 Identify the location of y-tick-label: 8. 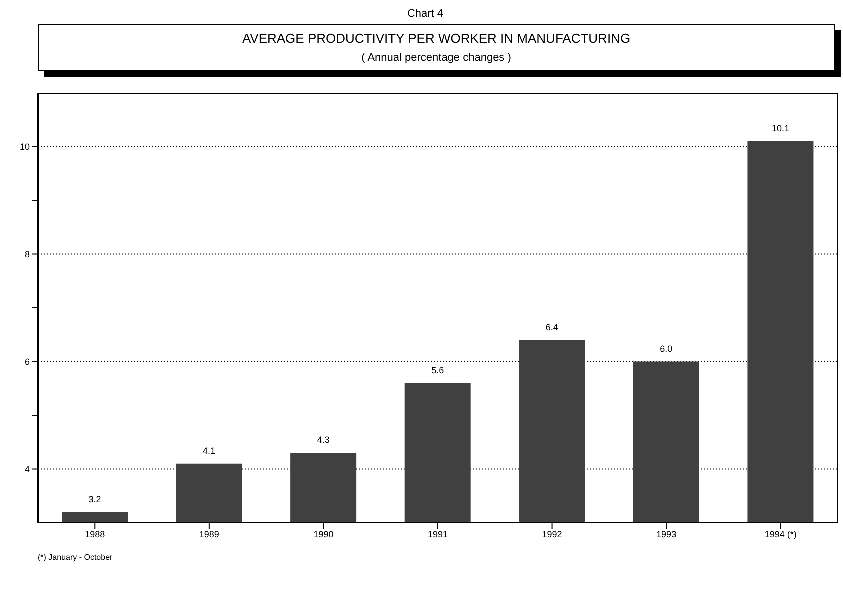
(27, 254).